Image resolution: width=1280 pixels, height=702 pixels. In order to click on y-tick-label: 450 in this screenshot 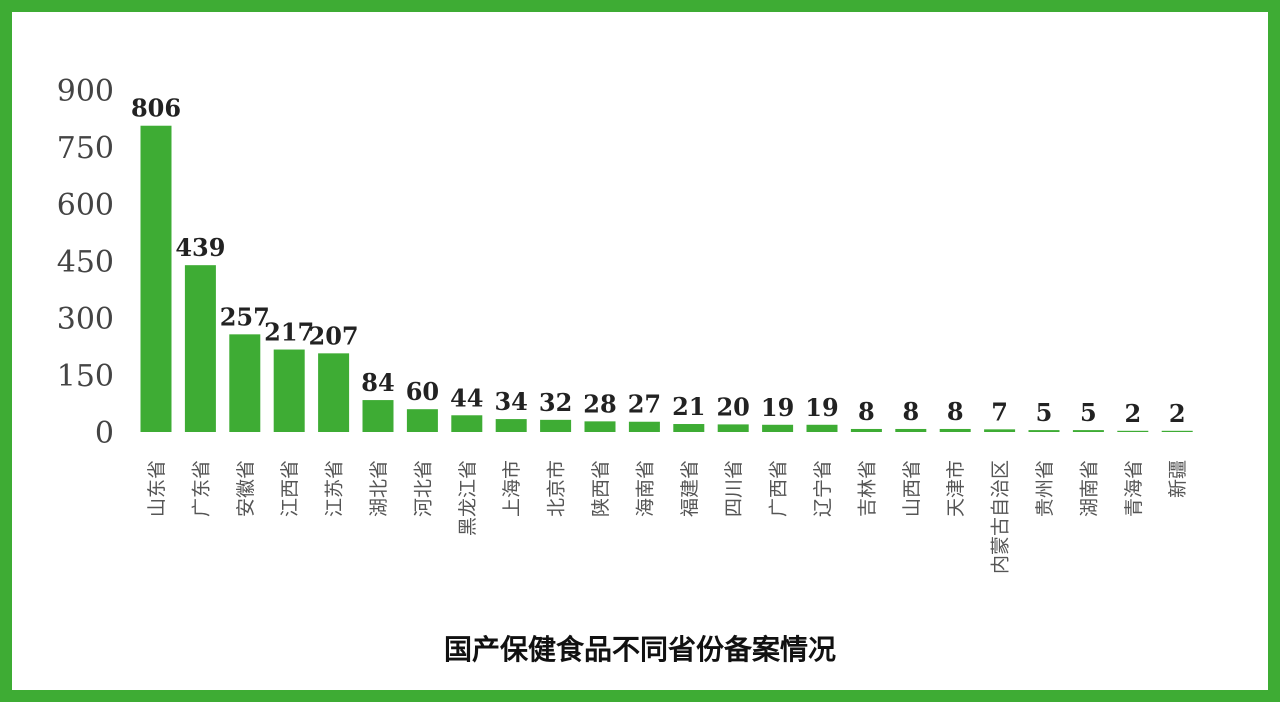, I will do `click(85, 262)`.